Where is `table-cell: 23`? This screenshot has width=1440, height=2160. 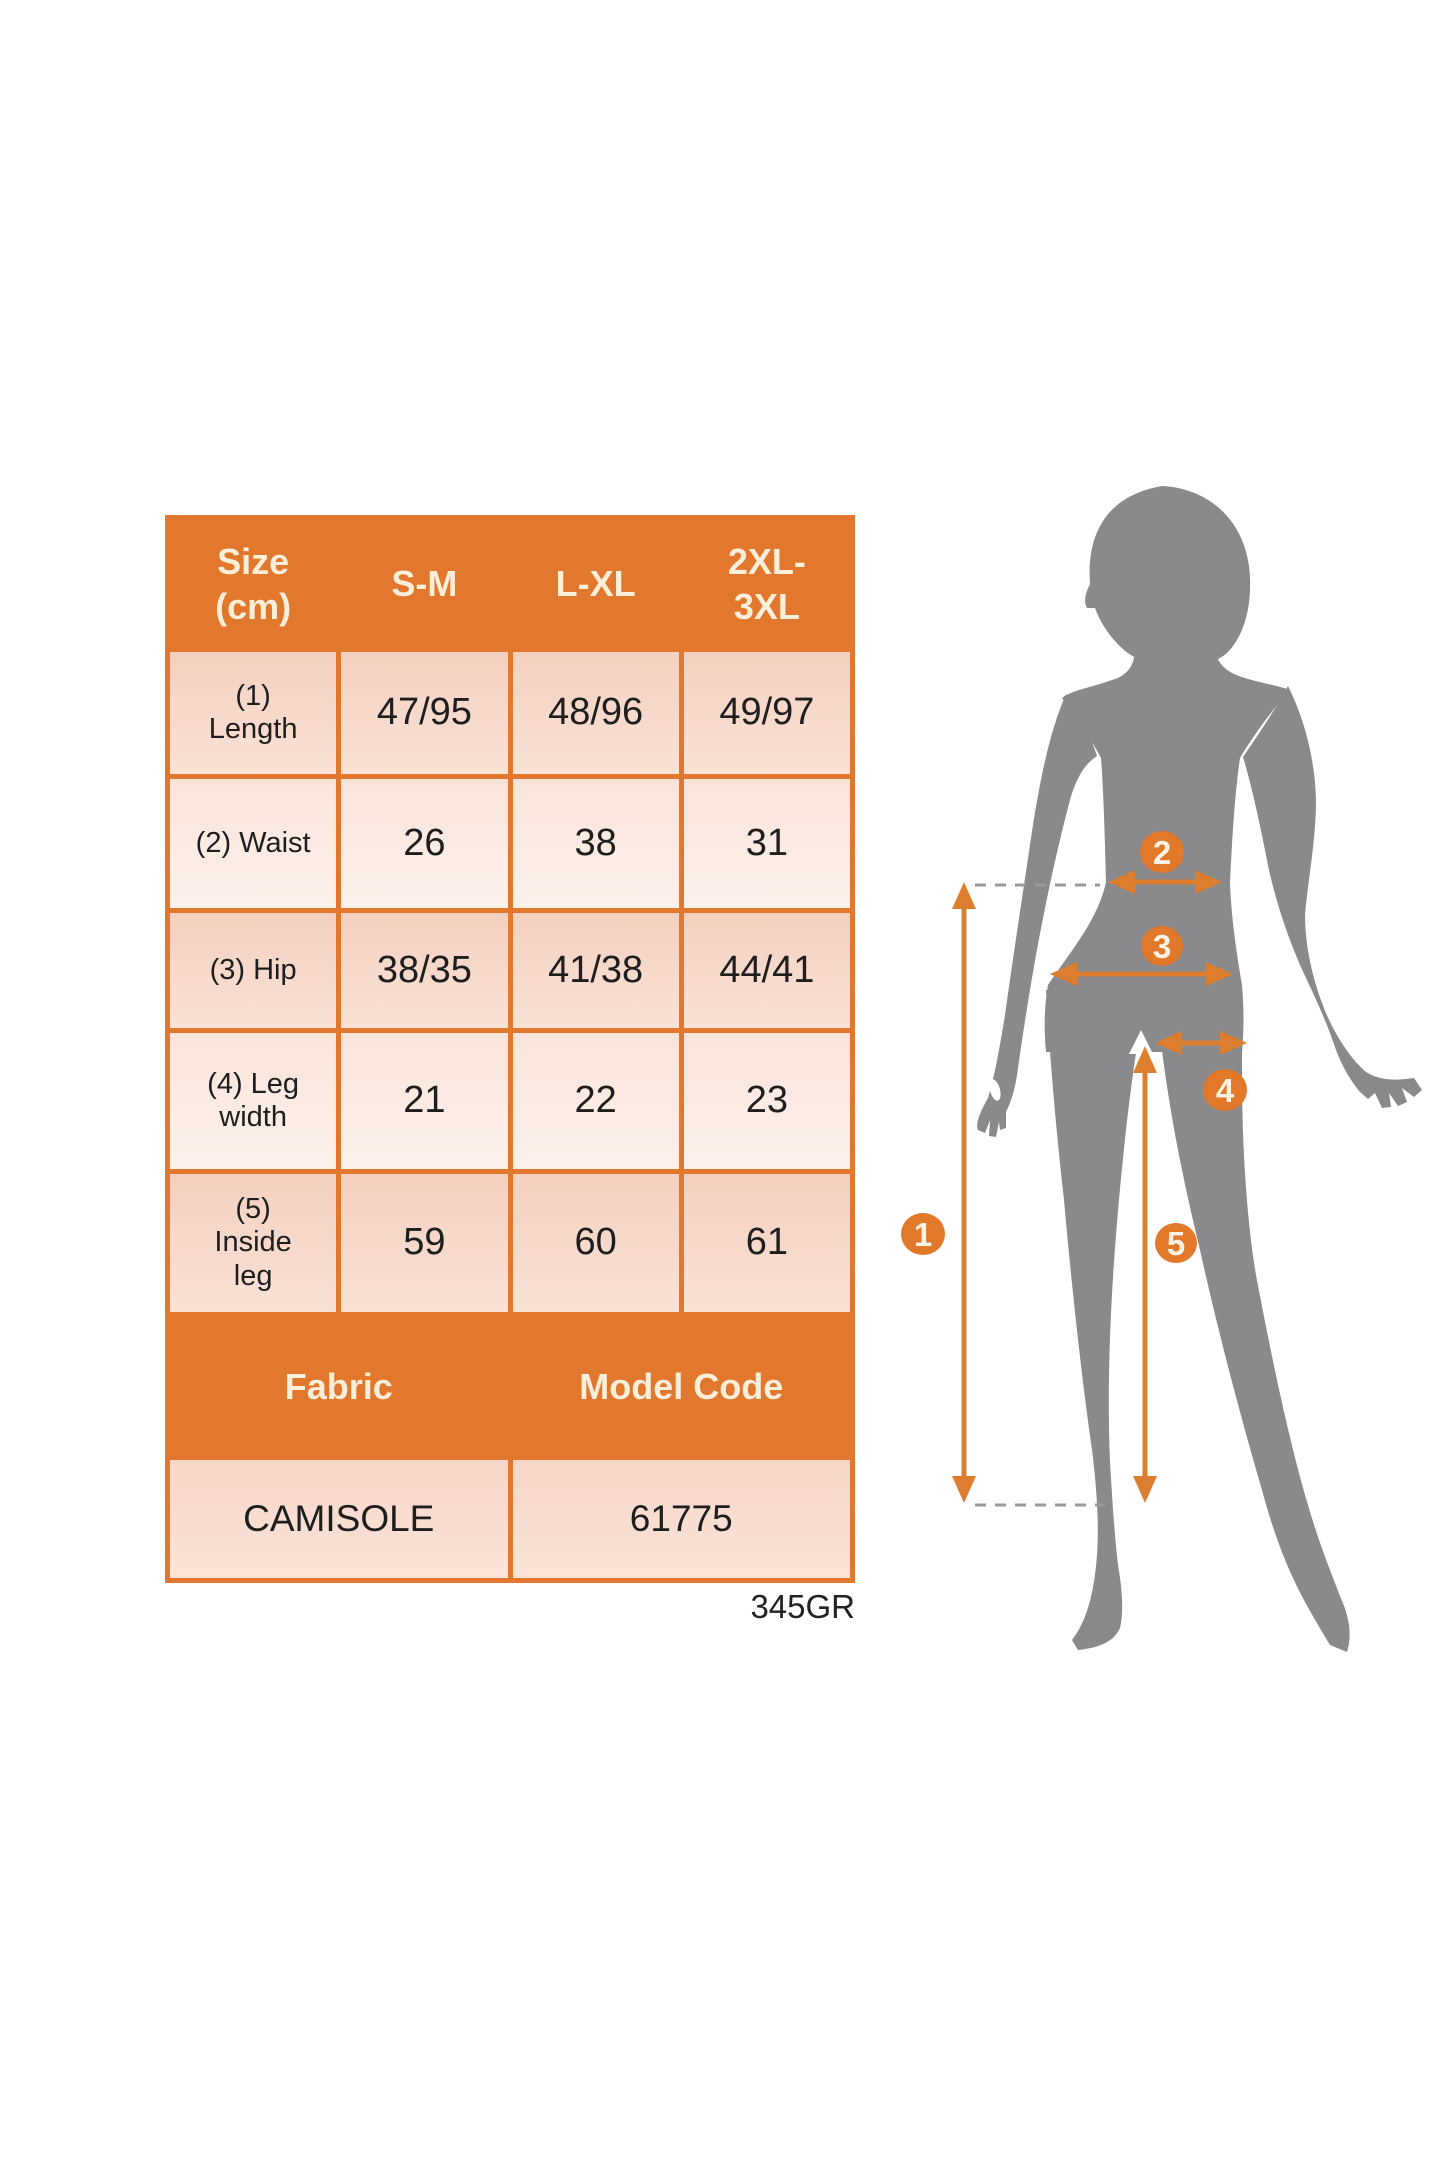
table-cell: 23 is located at coordinates (766, 1101).